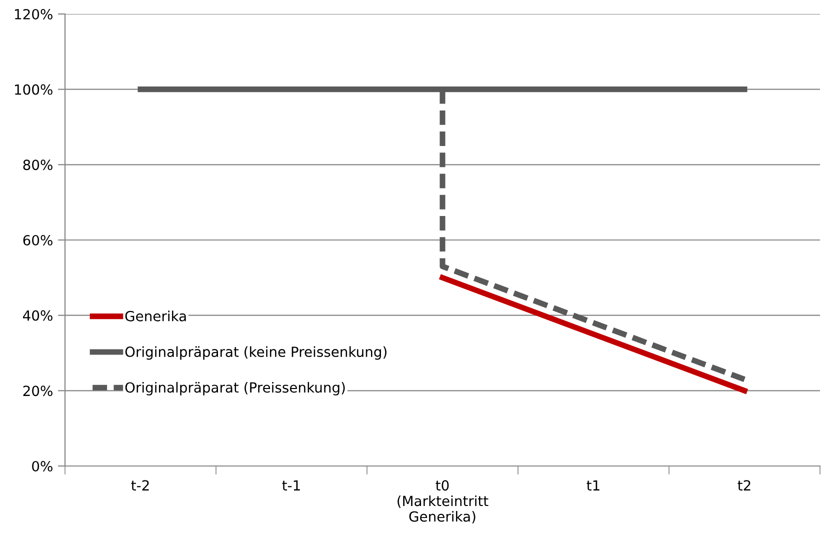 The height and width of the screenshot is (552, 827). I want to click on y-tick-label: 100%, so click(33, 89).